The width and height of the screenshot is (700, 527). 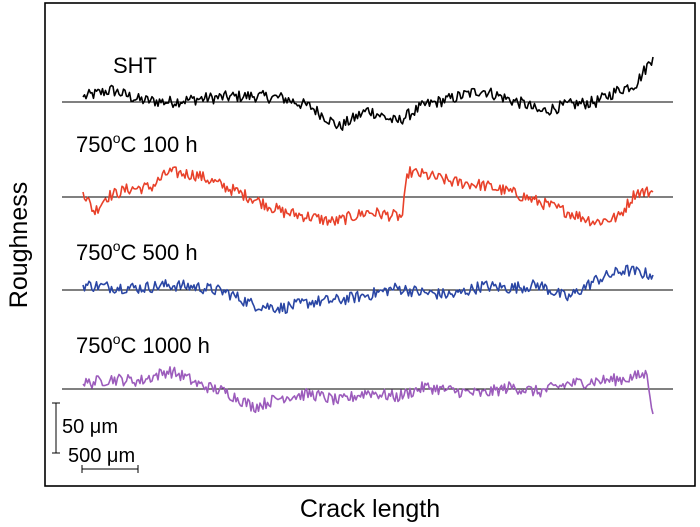 I want to click on trace-1000h, so click(x=368, y=390).